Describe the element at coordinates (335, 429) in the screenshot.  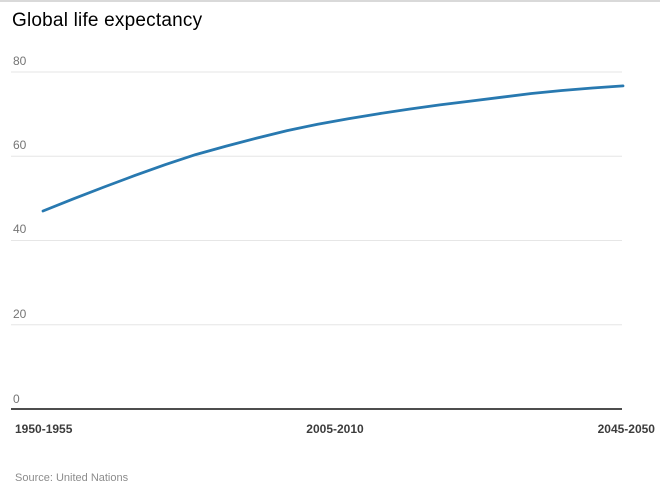
I see `x-axis-tick-middle: 2005-2010` at that location.